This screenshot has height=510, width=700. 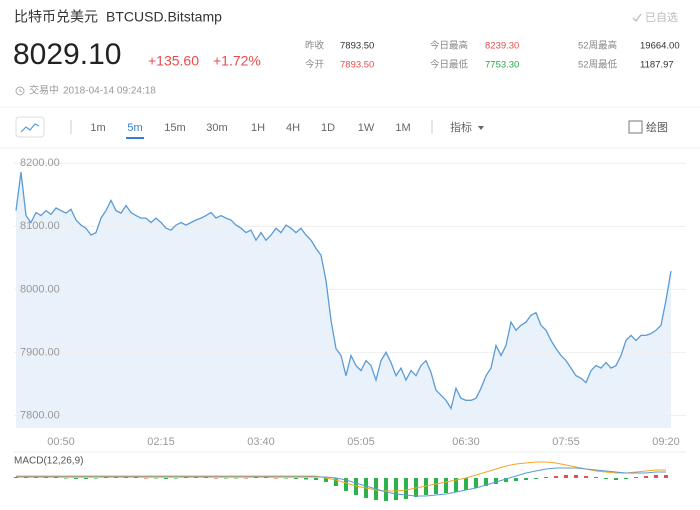 What do you see at coordinates (597, 46) in the screenshot?
I see `stat-label: 52周最高` at bounding box center [597, 46].